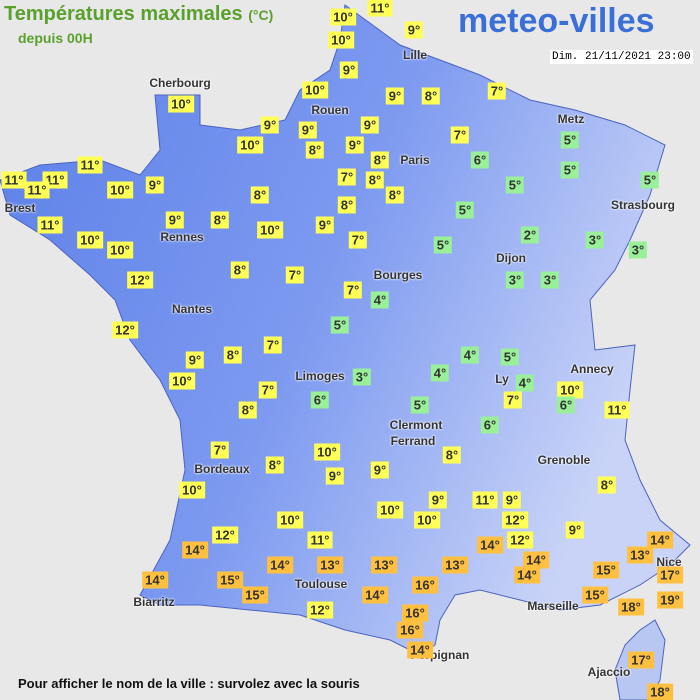  What do you see at coordinates (564, 460) in the screenshot?
I see `city-name: Grenoble` at bounding box center [564, 460].